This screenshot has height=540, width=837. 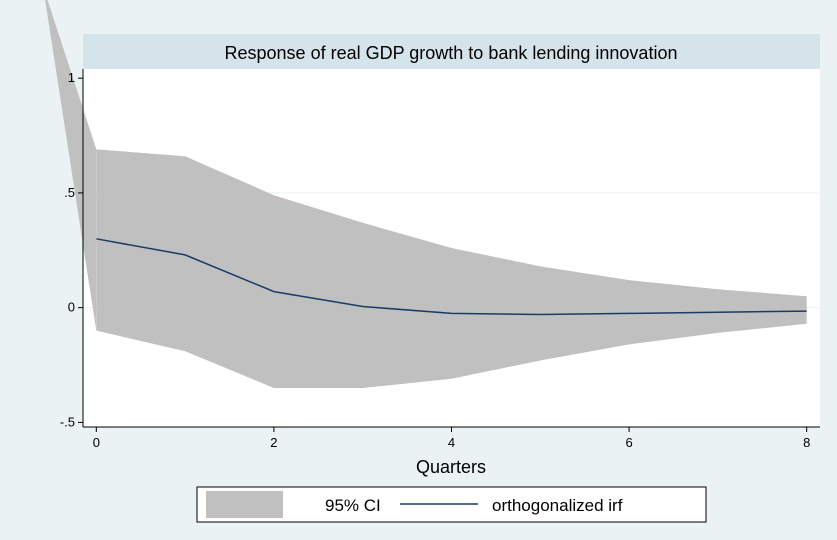 I want to click on y-ticks: -.5 0 .5 1, so click(x=71, y=249).